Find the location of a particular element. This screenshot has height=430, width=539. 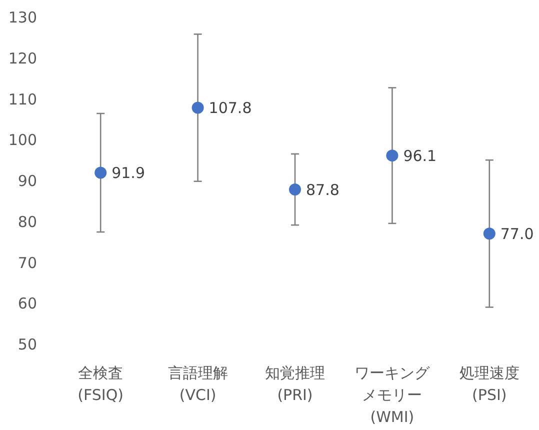

y-tick-label: 130 is located at coordinates (22, 17).